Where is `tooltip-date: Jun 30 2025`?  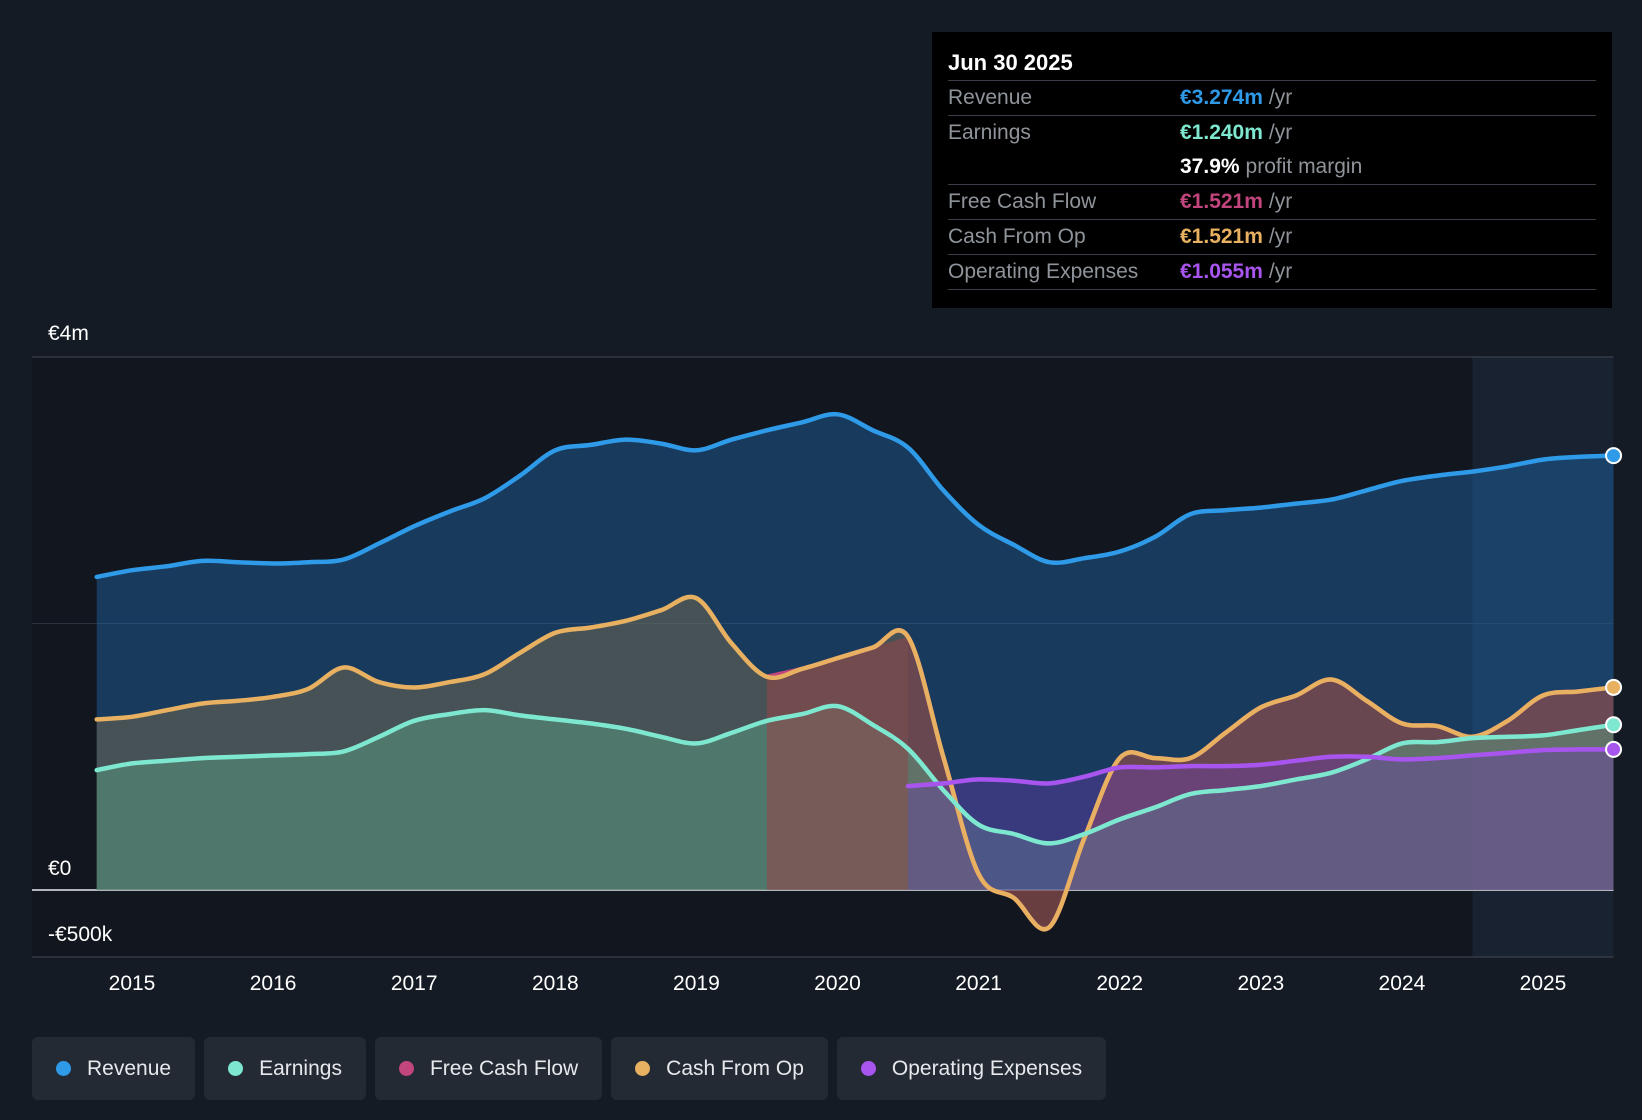
tooltip-date: Jun 30 2025 is located at coordinates (1272, 63).